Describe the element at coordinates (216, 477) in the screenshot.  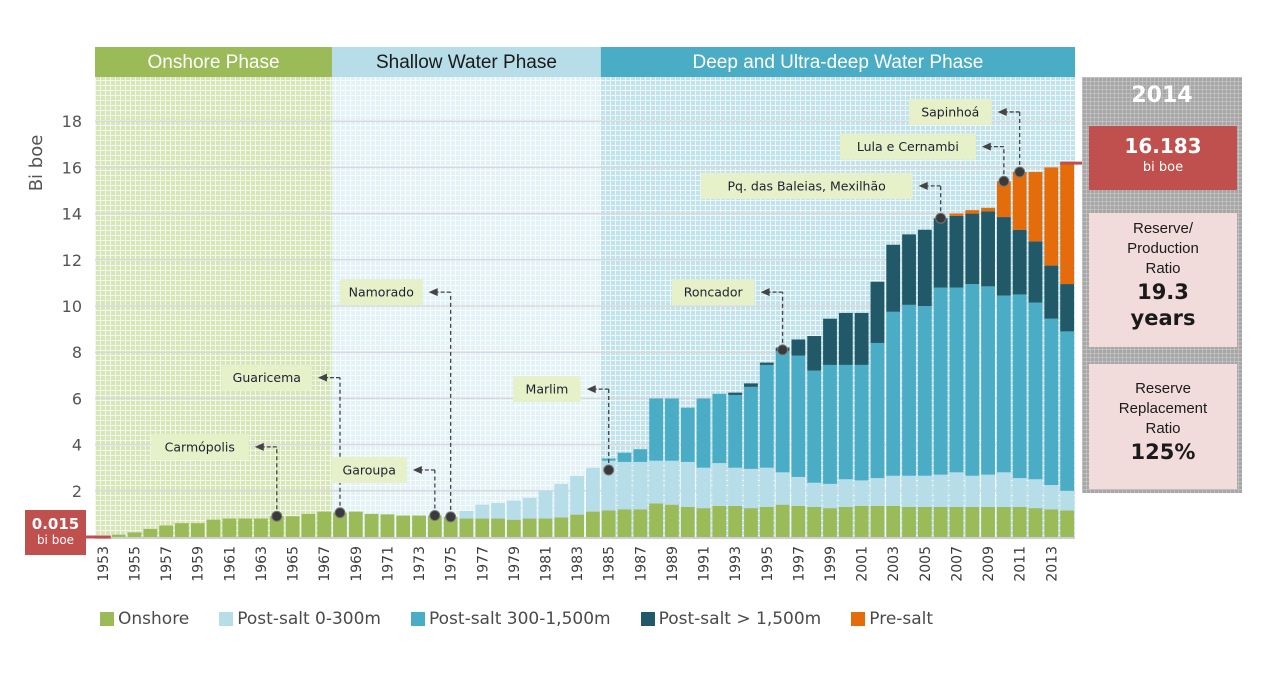
I see `annotation: Carmópolis` at that location.